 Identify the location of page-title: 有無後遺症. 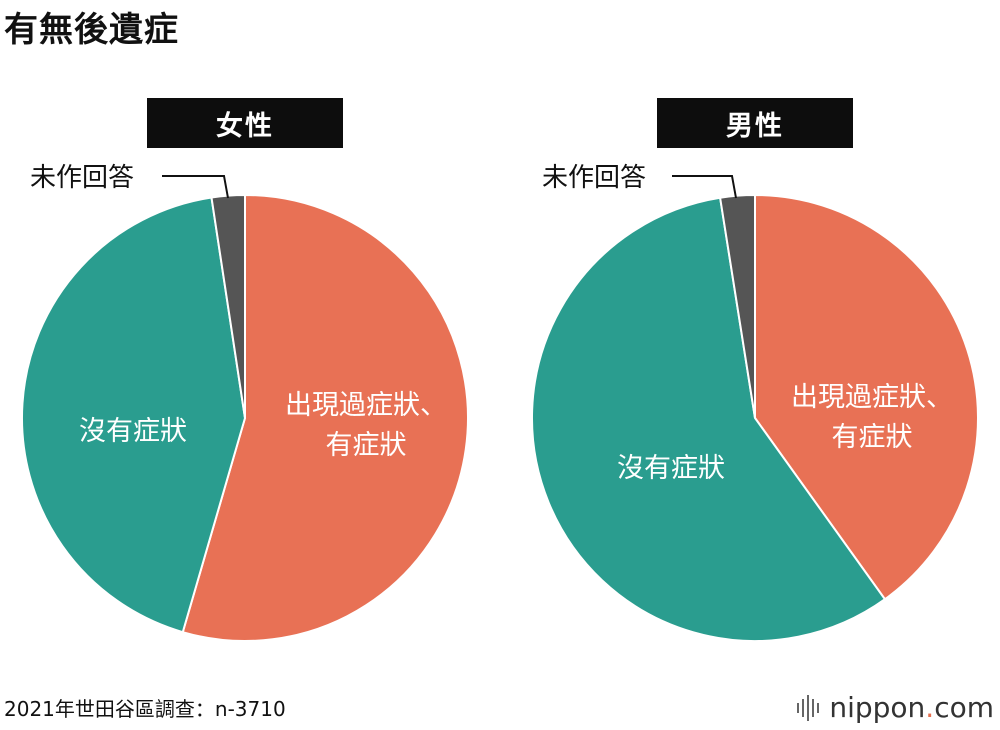
(91, 30).